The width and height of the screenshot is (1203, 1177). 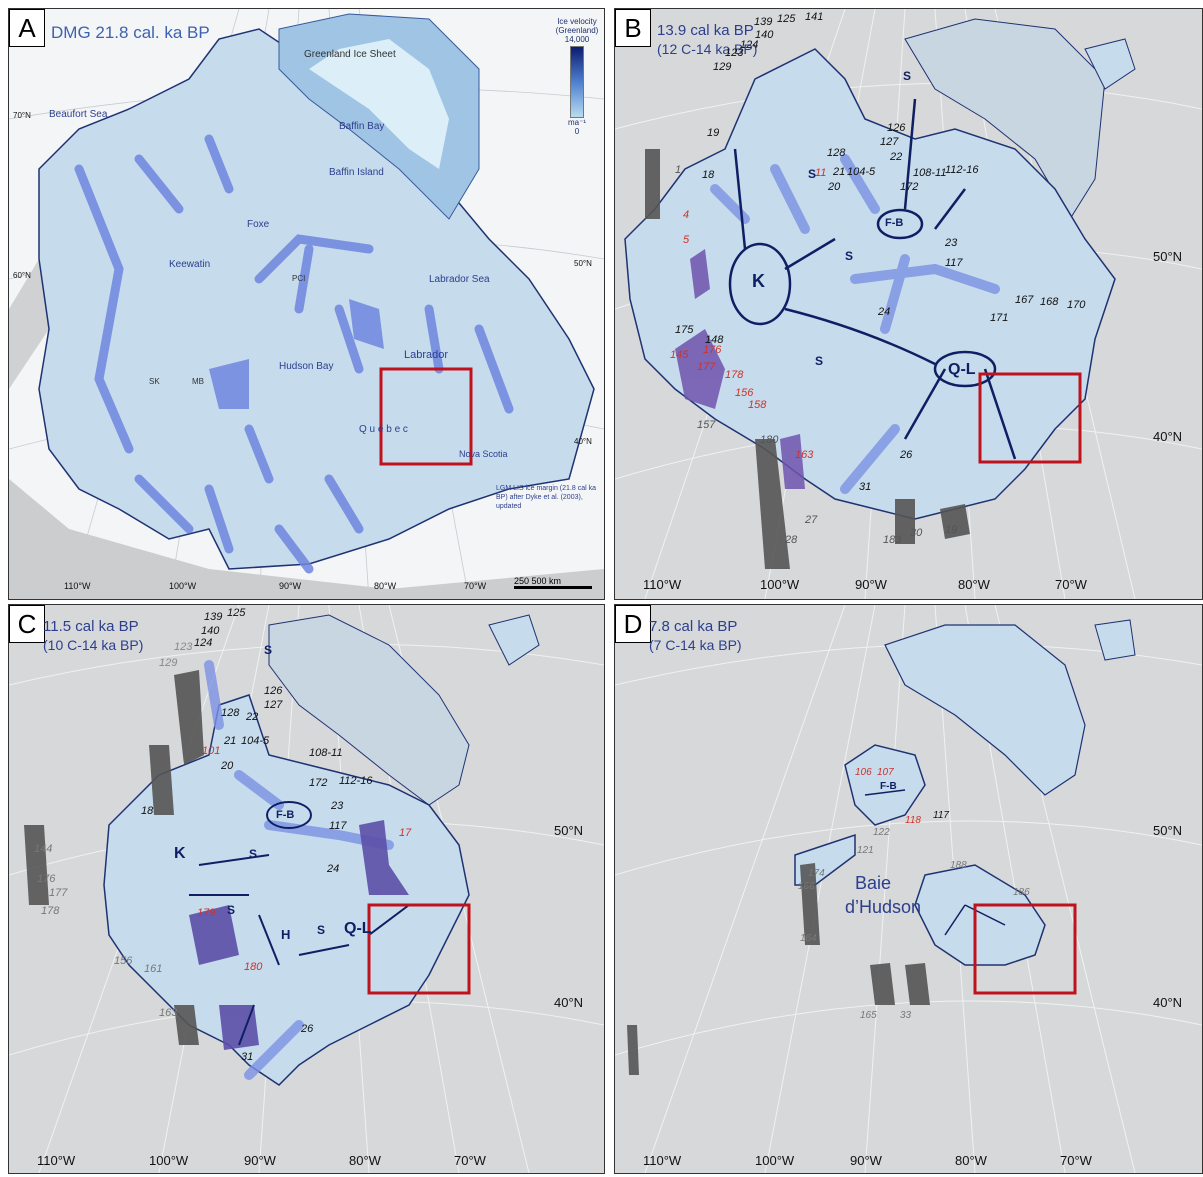 What do you see at coordinates (954, 263) in the screenshot?
I see `site-number: 117` at bounding box center [954, 263].